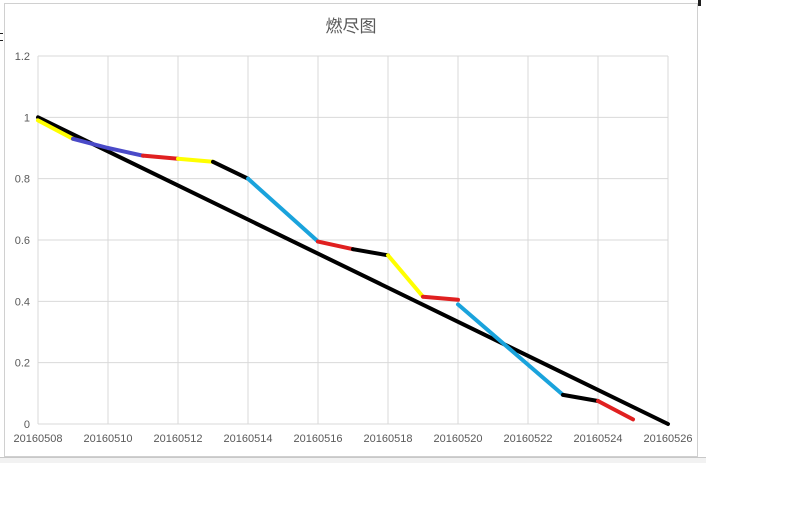 The width and height of the screenshot is (796, 508). What do you see at coordinates (458, 439) in the screenshot?
I see `x-tick-label: 20160520` at bounding box center [458, 439].